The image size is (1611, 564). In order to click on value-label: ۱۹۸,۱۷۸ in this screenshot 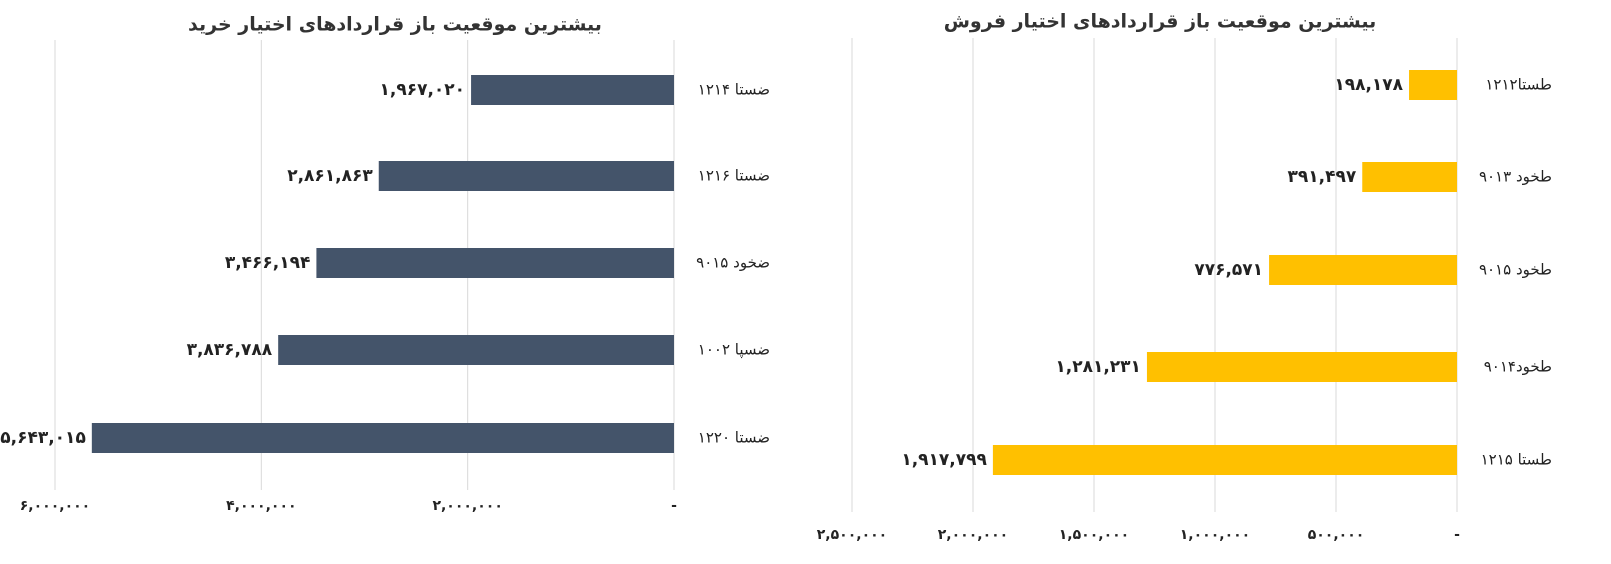, I will do `click(1368, 85)`.